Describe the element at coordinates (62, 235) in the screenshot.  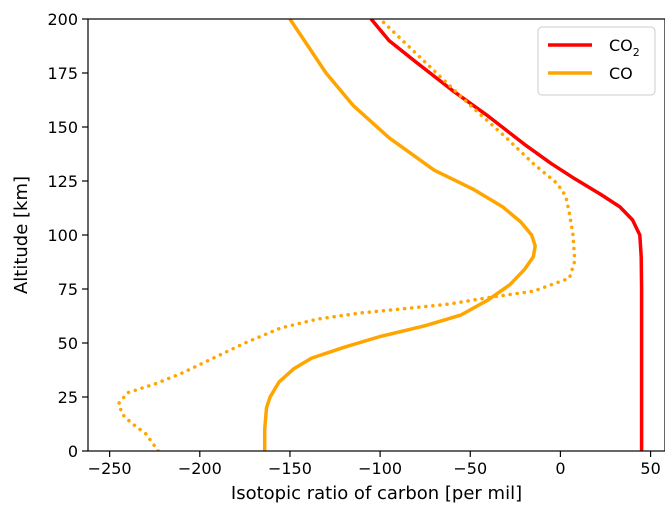
I see `y-tick-label: 100` at that location.